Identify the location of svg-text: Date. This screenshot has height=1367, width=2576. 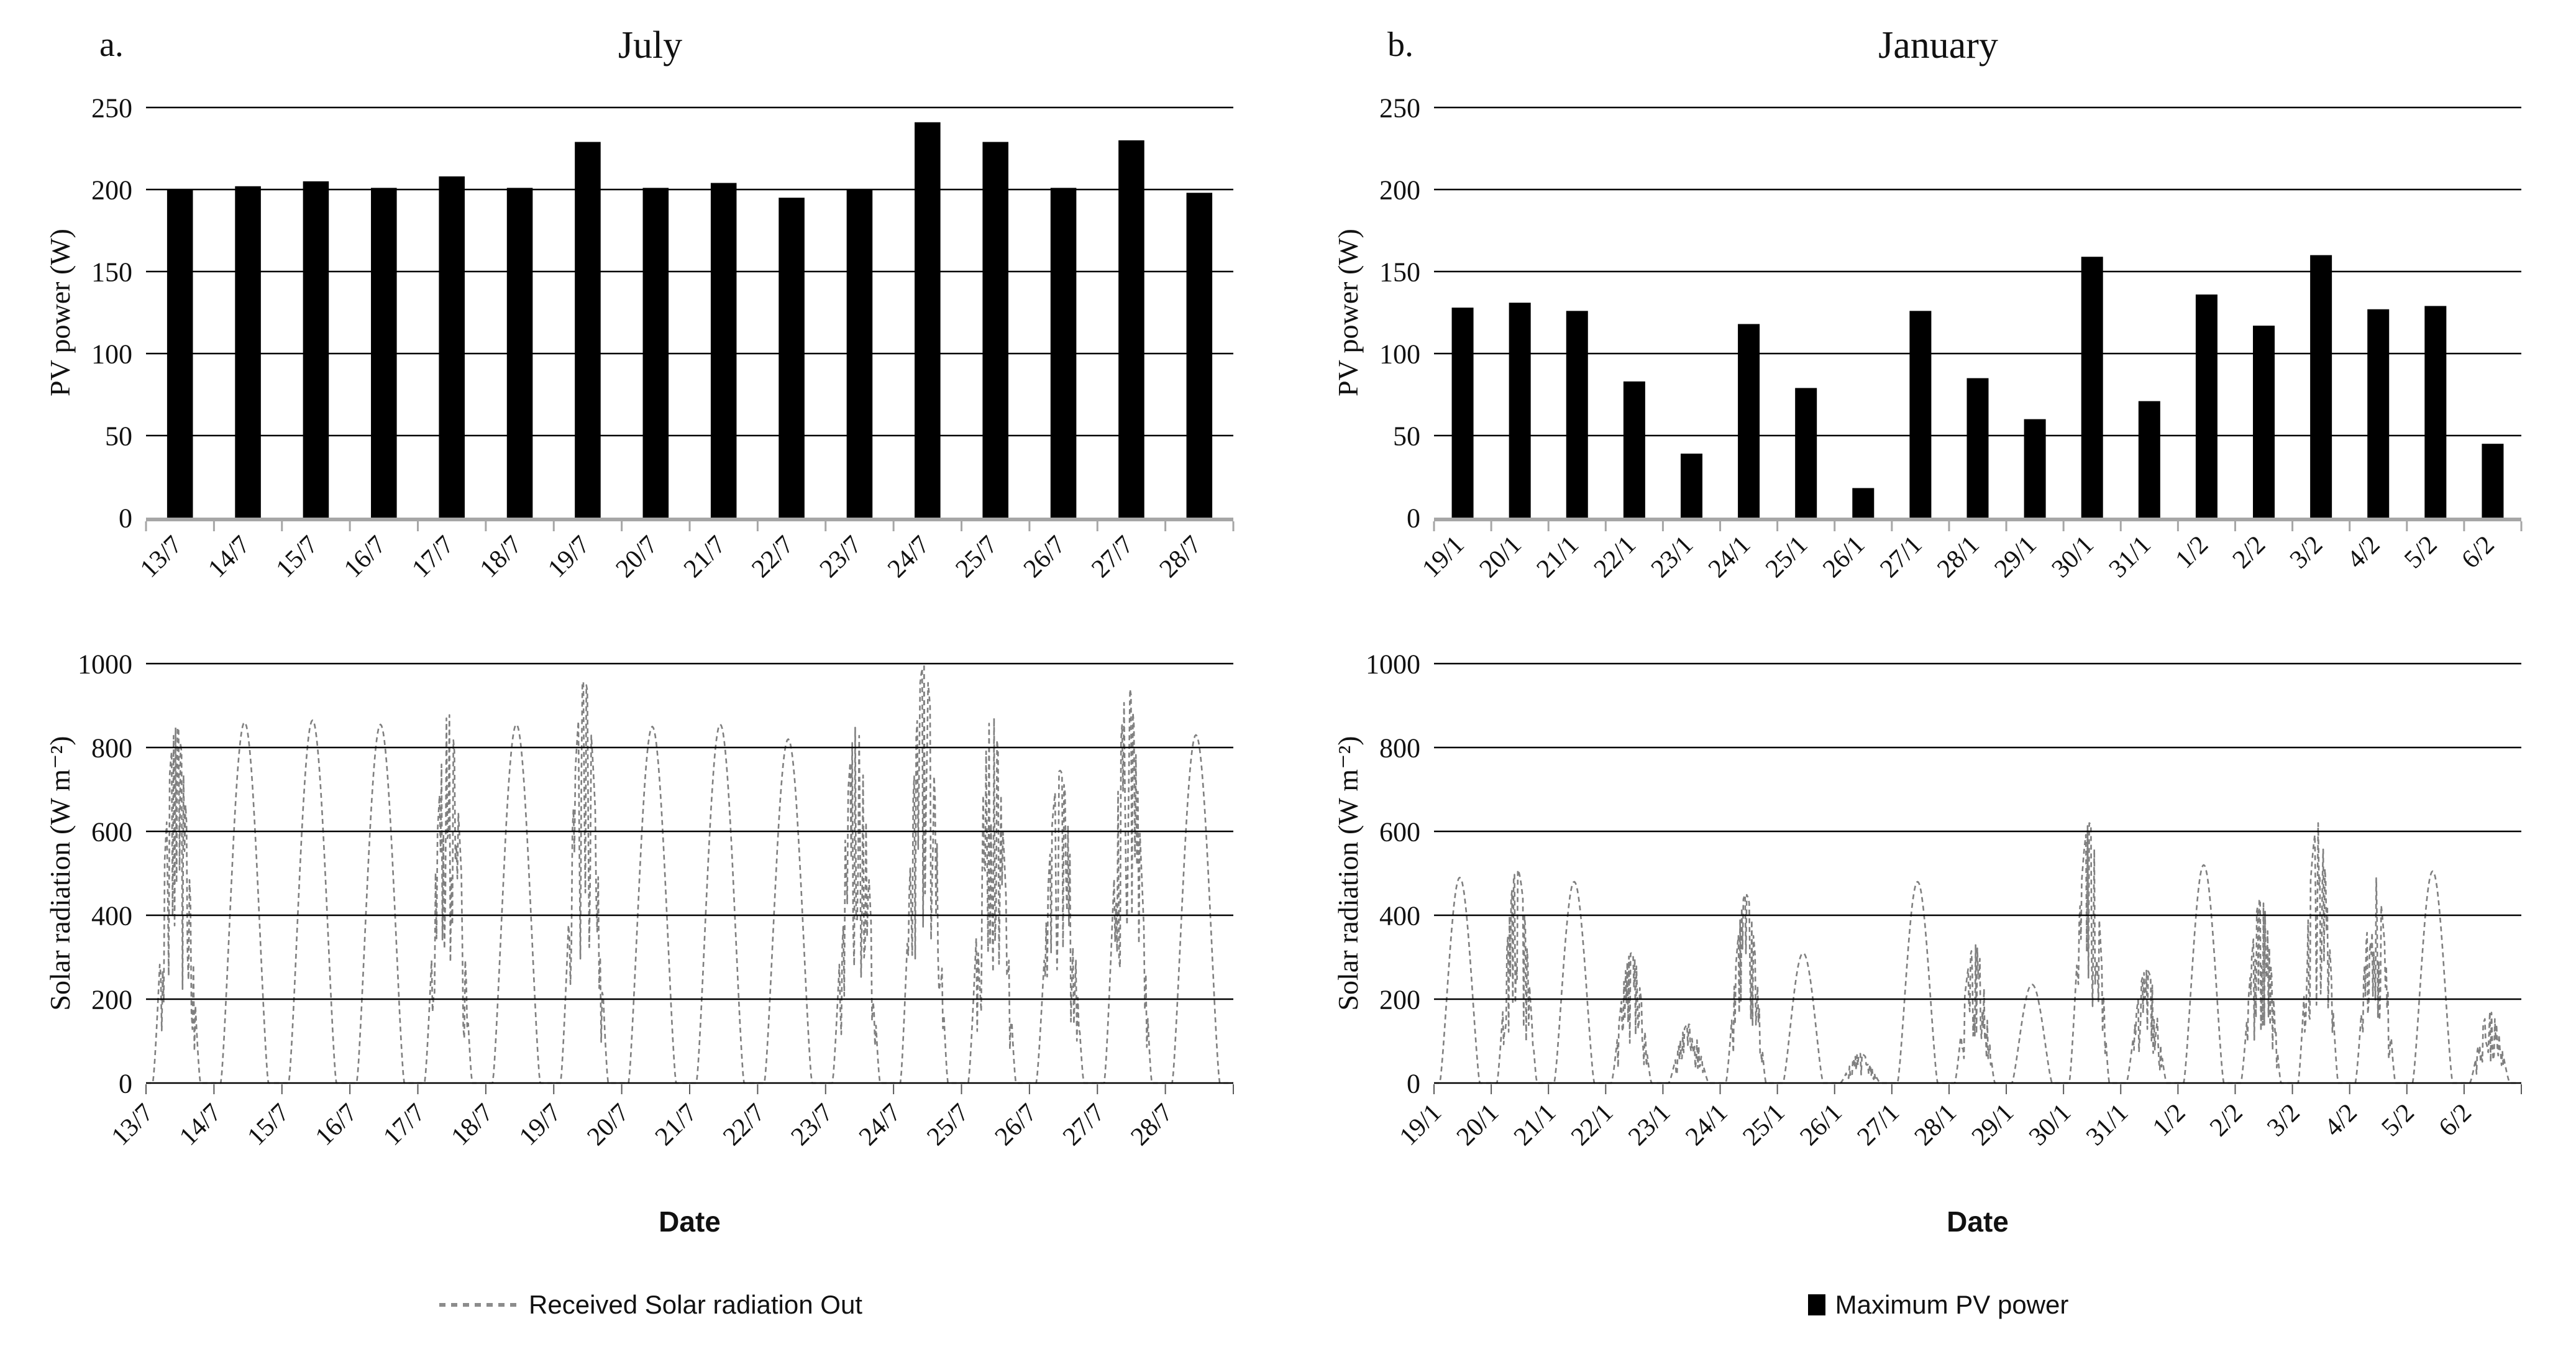
(1978, 1221).